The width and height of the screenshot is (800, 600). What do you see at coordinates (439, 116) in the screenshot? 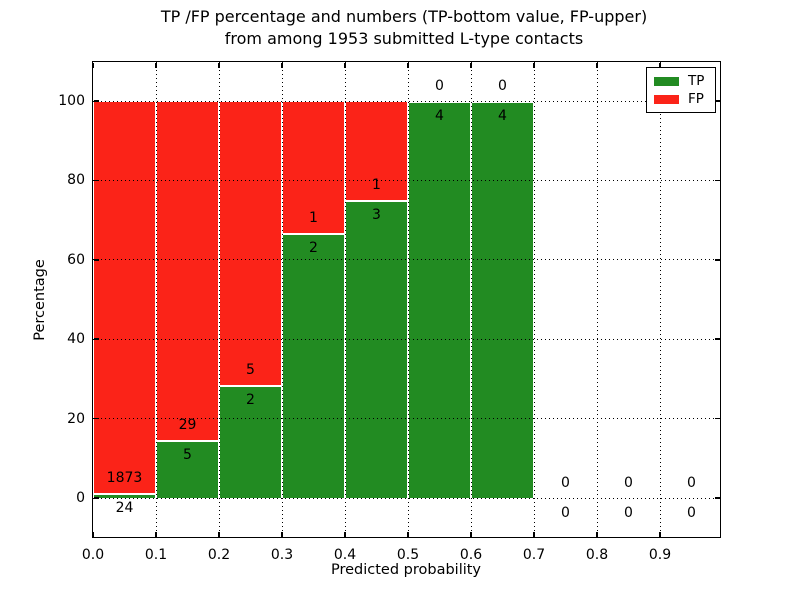
I see `annotation-tp-count: 4` at bounding box center [439, 116].